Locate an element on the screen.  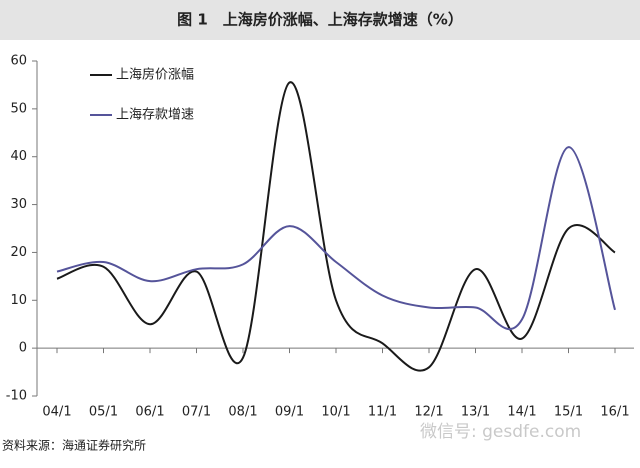
y-tick-label: 0 is located at coordinates (23, 348).